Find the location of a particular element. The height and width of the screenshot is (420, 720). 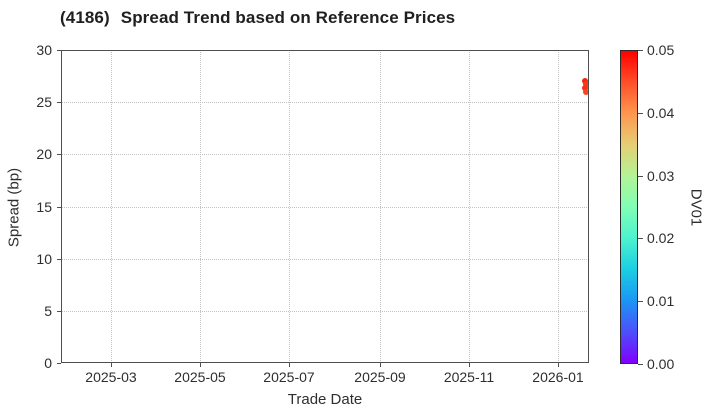

x-tick-label: 2025-07 is located at coordinates (289, 377).